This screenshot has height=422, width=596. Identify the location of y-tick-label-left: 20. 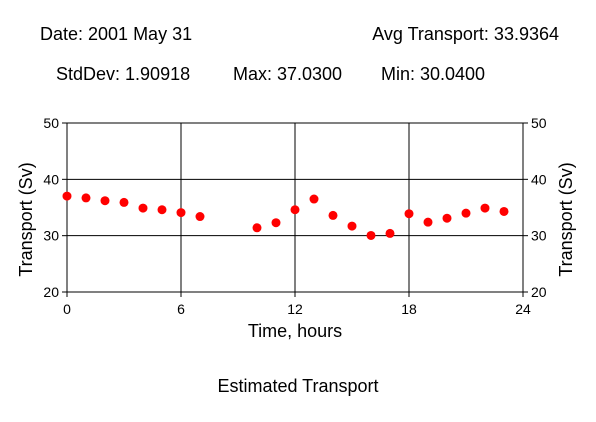
(51, 292).